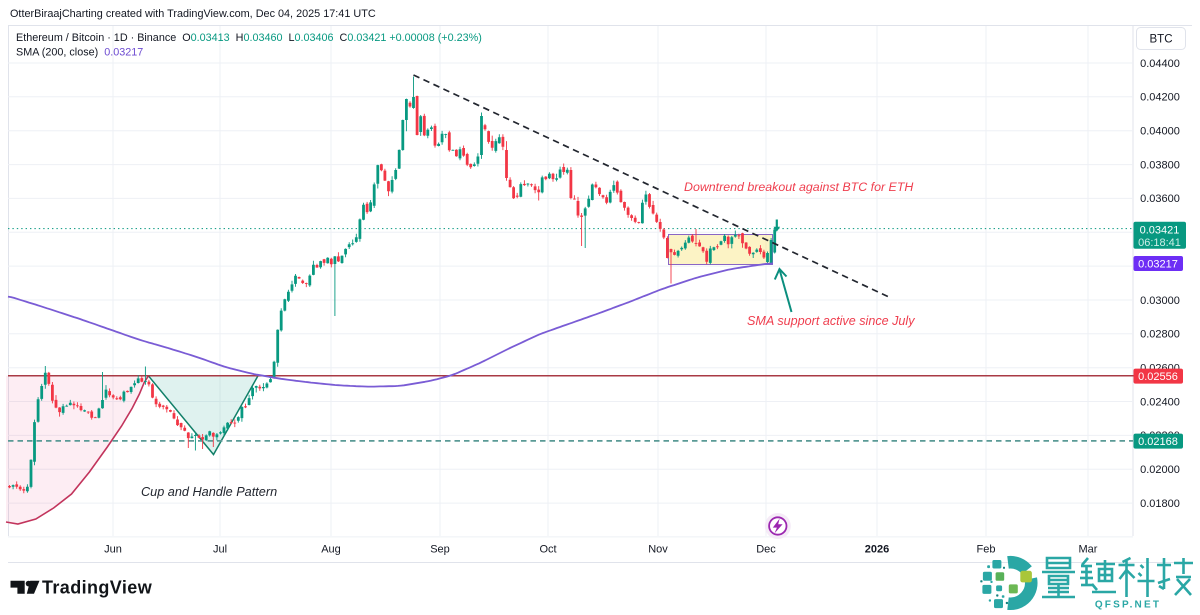 The width and height of the screenshot is (1200, 615). Describe the element at coordinates (1160, 230) in the screenshot. I see `svg-text: 0.03421` at that location.